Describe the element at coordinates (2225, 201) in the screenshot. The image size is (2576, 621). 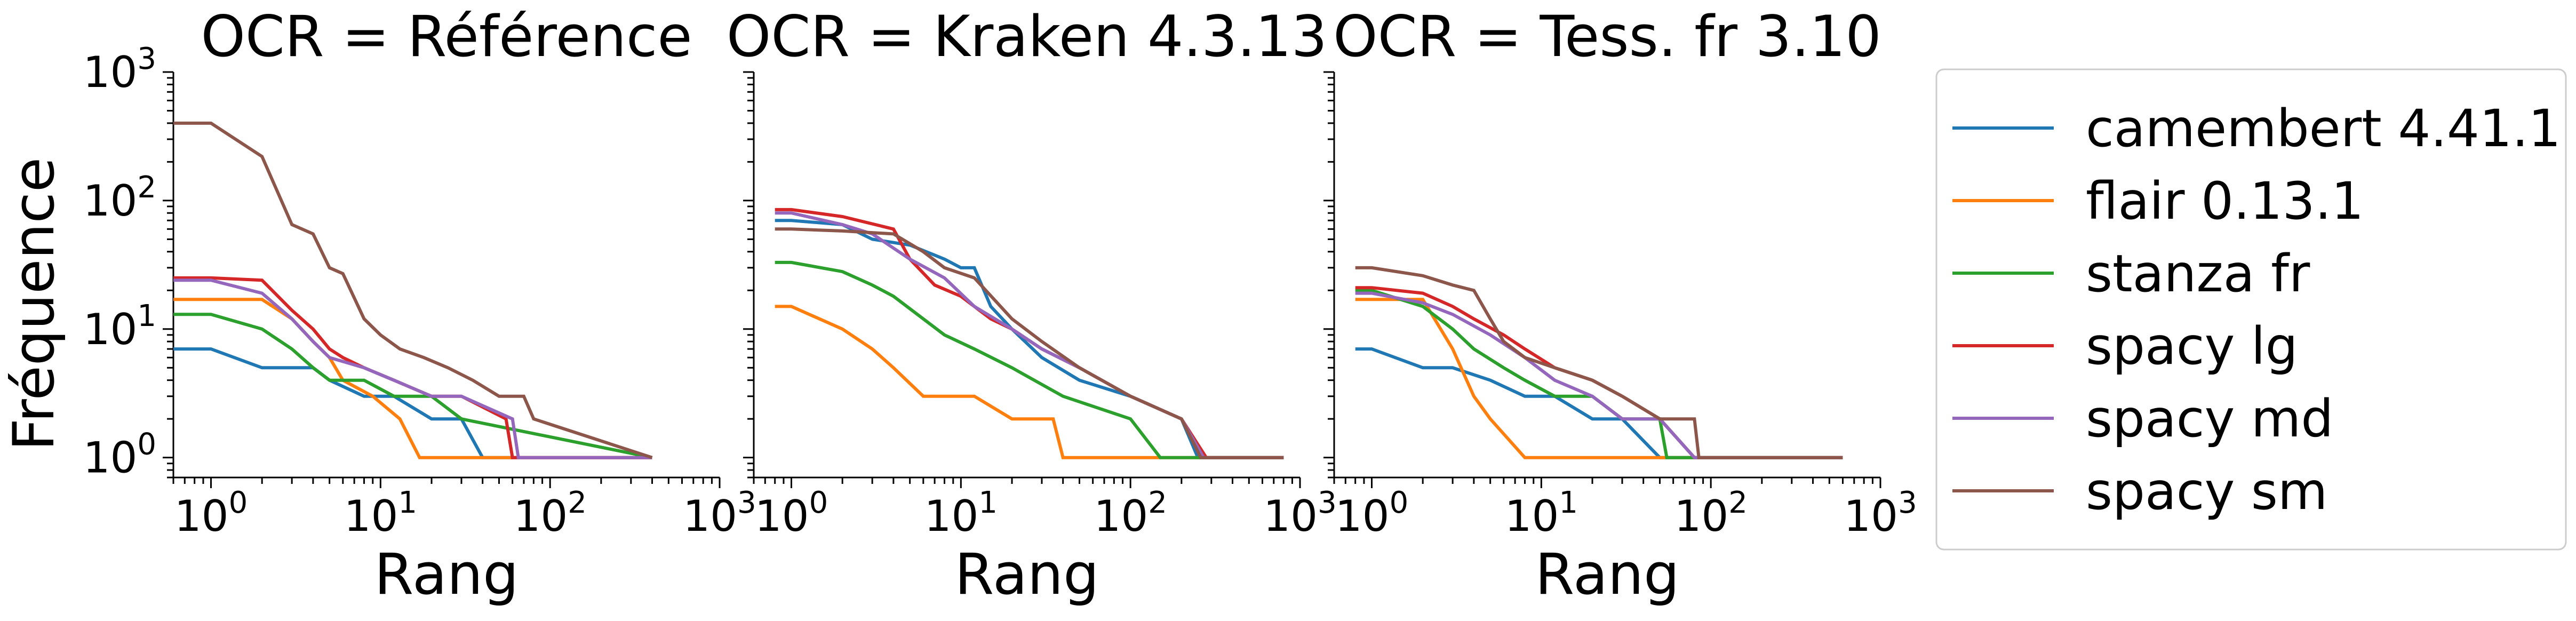
I see `legend-label-flair-0-13-1: flair 0.13.1` at that location.